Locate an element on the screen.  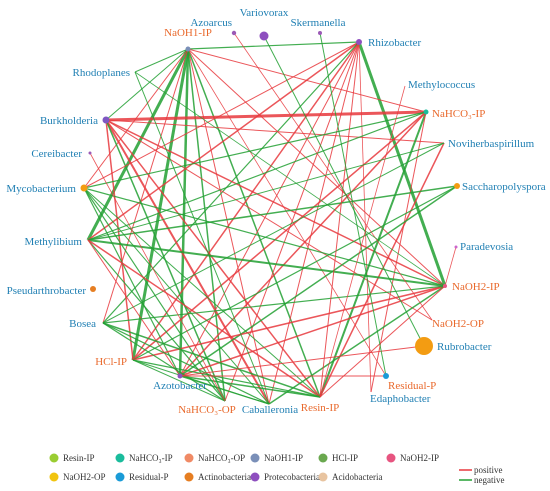
node-label-bosea: Bosea is located at coordinates (82, 324).